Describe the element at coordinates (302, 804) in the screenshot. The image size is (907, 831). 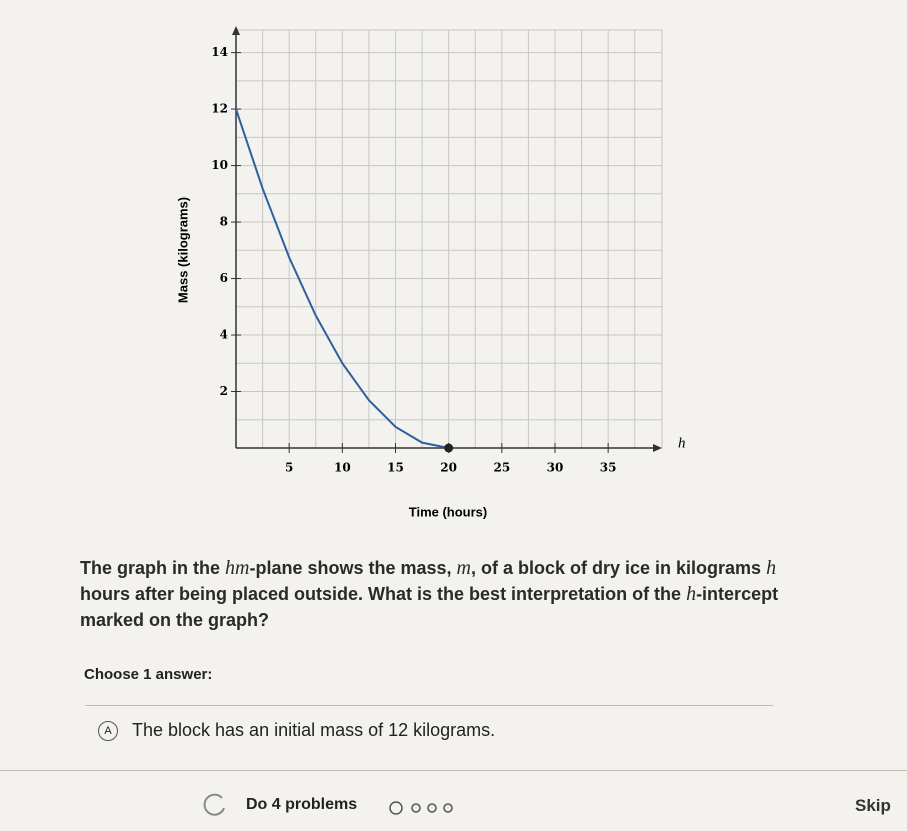
I see `task-label: Do 4 problems` at that location.